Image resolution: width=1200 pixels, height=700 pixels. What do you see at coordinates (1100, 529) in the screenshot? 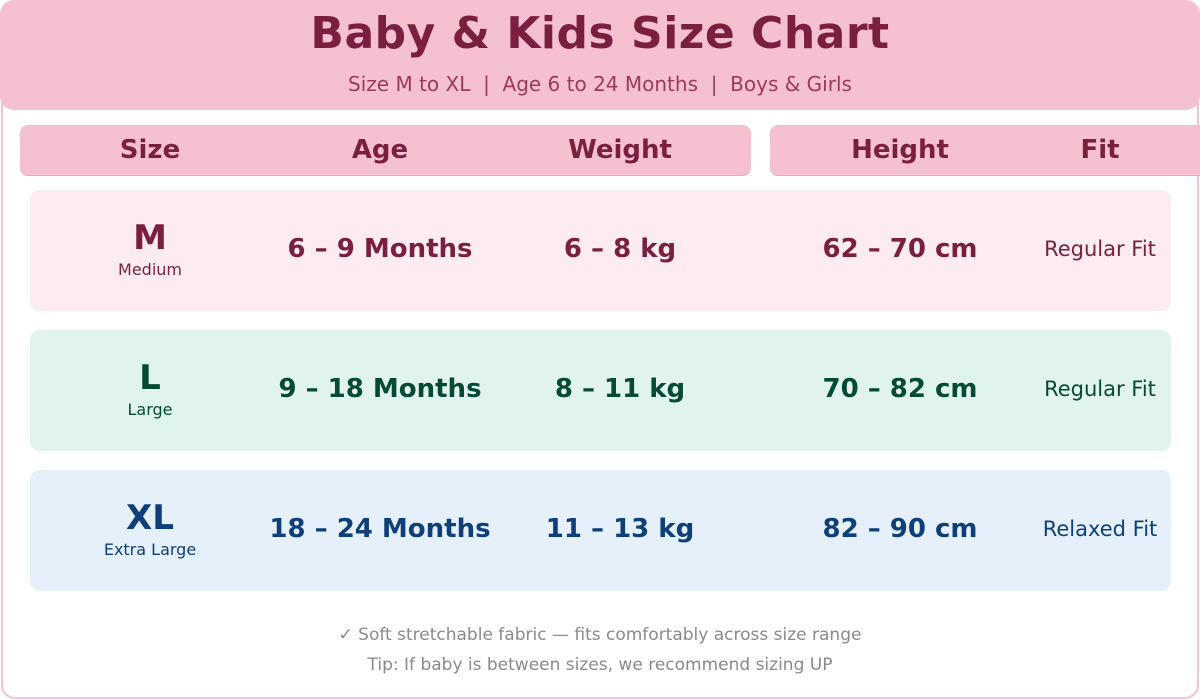
I see `fit-value: Relaxed Fit` at bounding box center [1100, 529].